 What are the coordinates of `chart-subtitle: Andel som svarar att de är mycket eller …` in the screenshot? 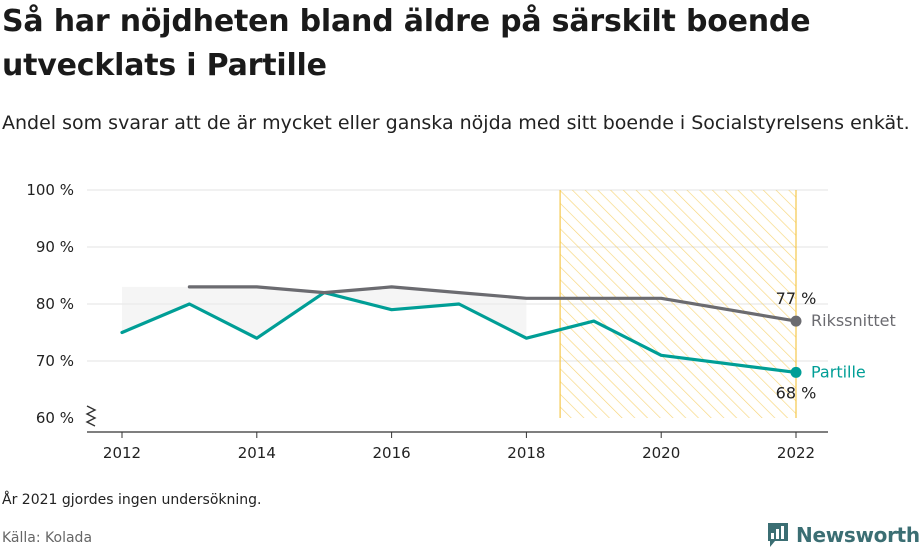 It's located at (456, 123).